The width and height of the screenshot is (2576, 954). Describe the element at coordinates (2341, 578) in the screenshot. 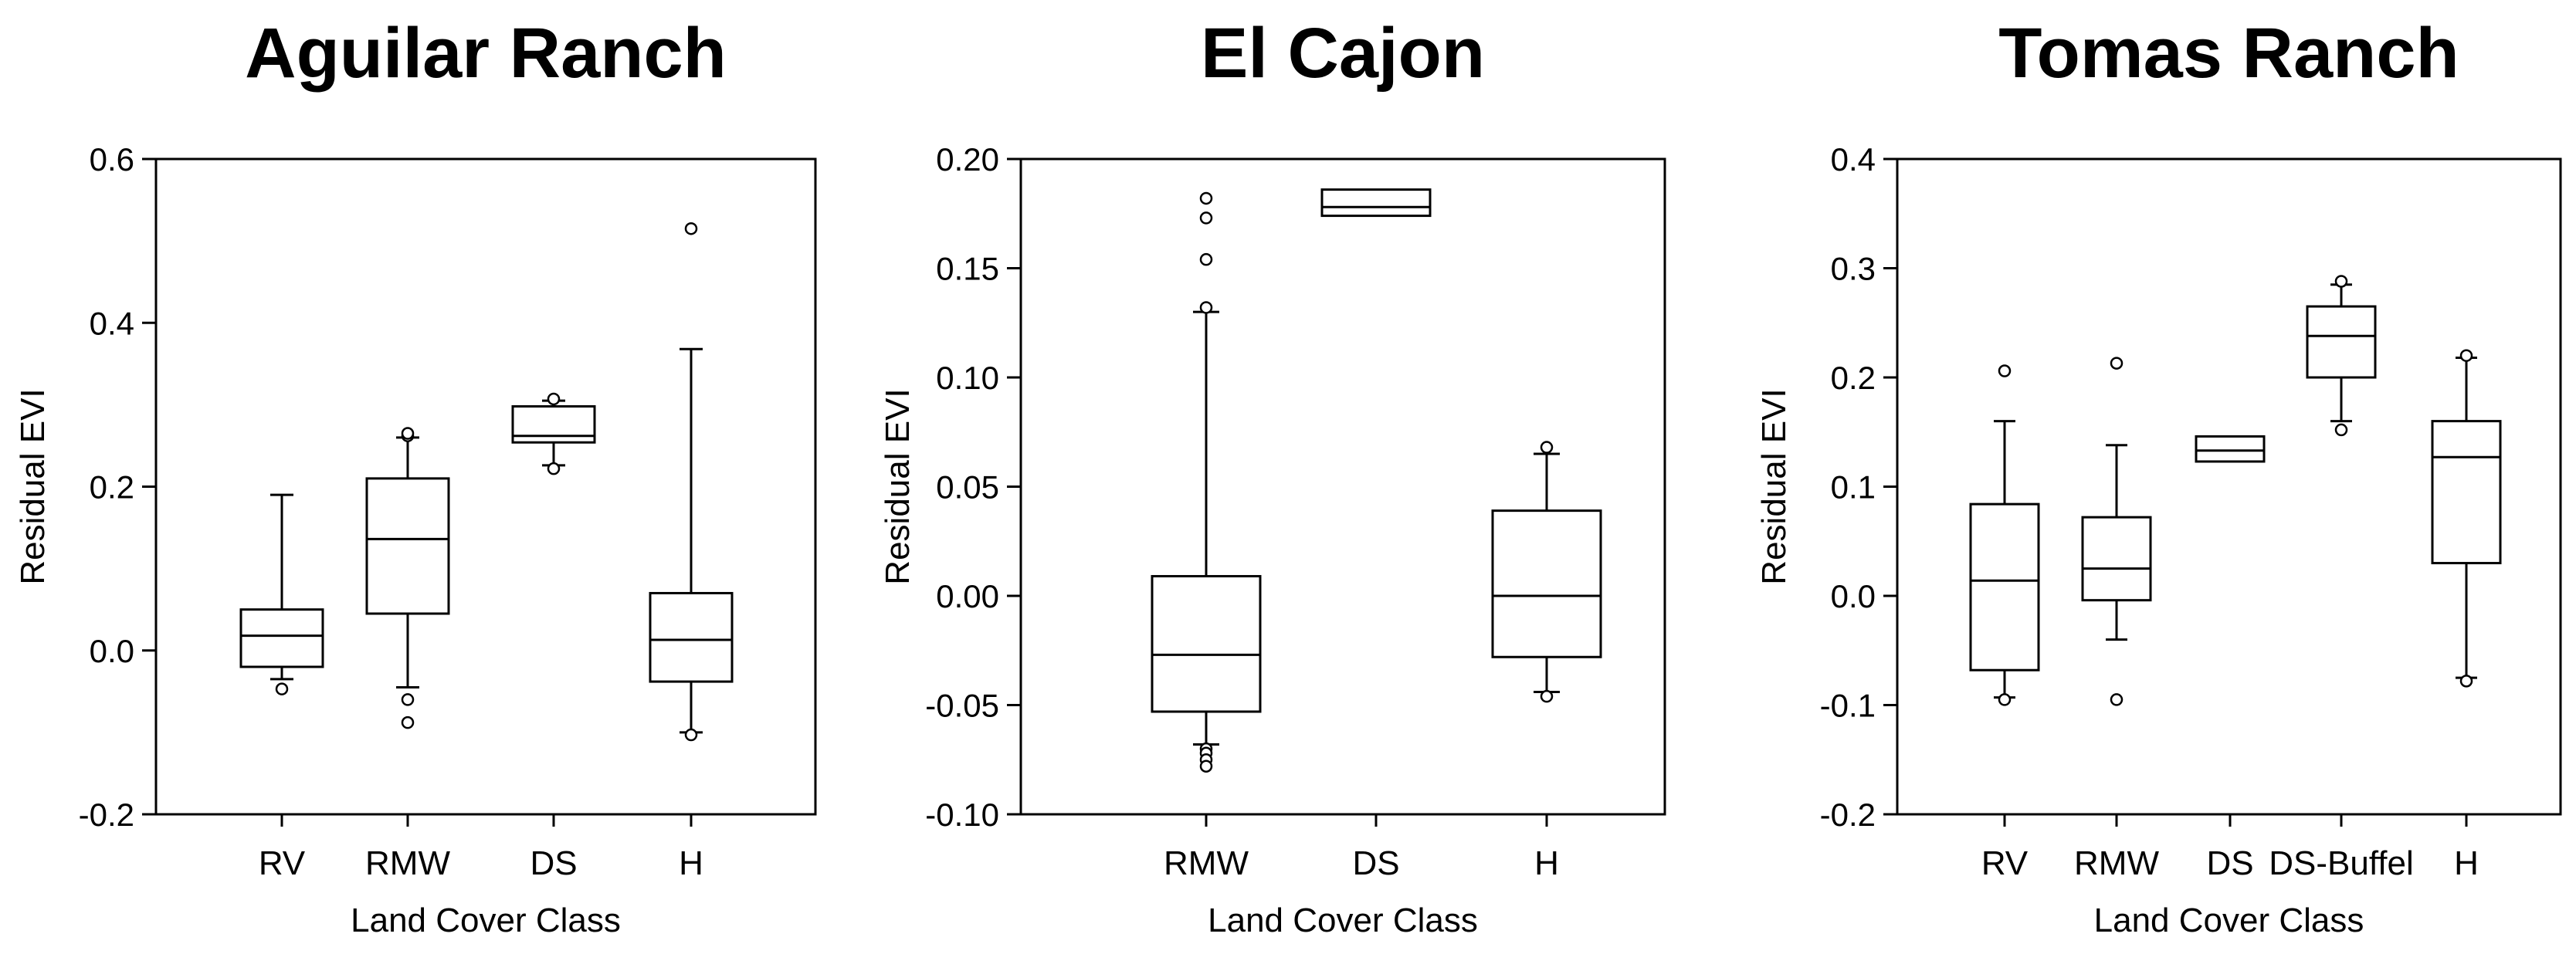

I see `box-DS-Buffel: DS-Buffel` at that location.